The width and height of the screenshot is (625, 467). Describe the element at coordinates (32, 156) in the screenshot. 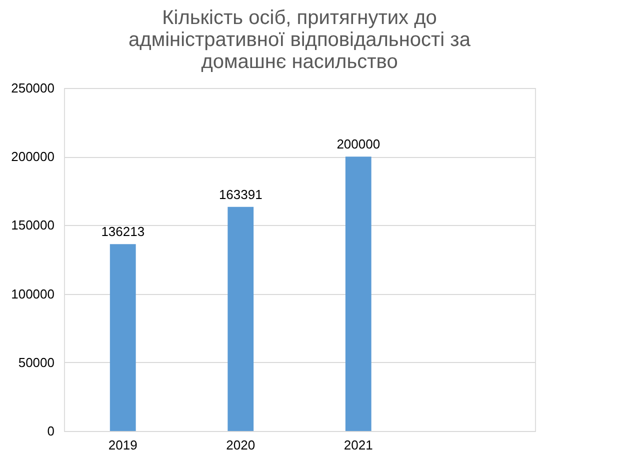

I see `y-tick-label: 200000` at that location.